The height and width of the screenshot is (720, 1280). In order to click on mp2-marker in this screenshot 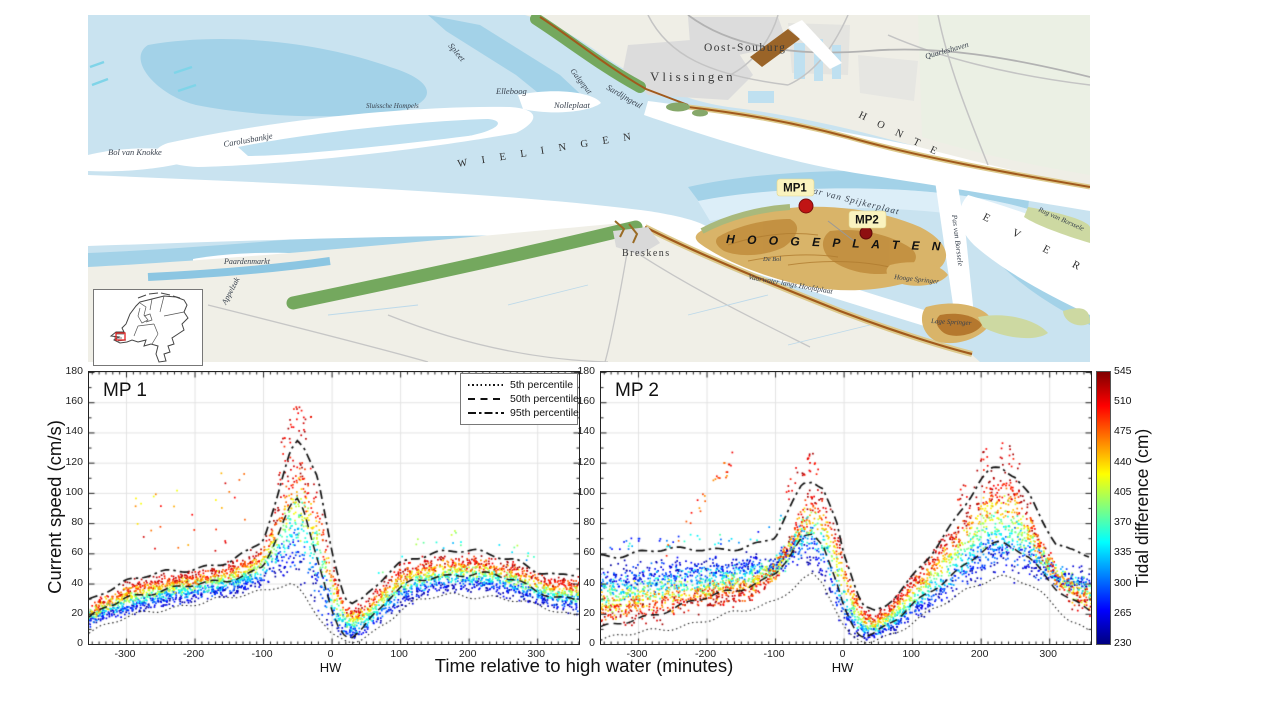, I will do `click(866, 233)`.